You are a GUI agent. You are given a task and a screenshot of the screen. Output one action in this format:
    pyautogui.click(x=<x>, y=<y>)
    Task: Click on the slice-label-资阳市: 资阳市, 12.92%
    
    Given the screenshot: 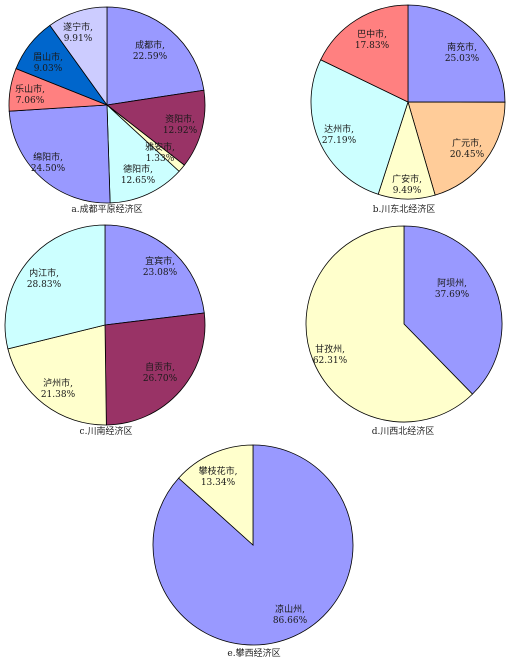 What is the action you would take?
    pyautogui.click(x=180, y=124)
    